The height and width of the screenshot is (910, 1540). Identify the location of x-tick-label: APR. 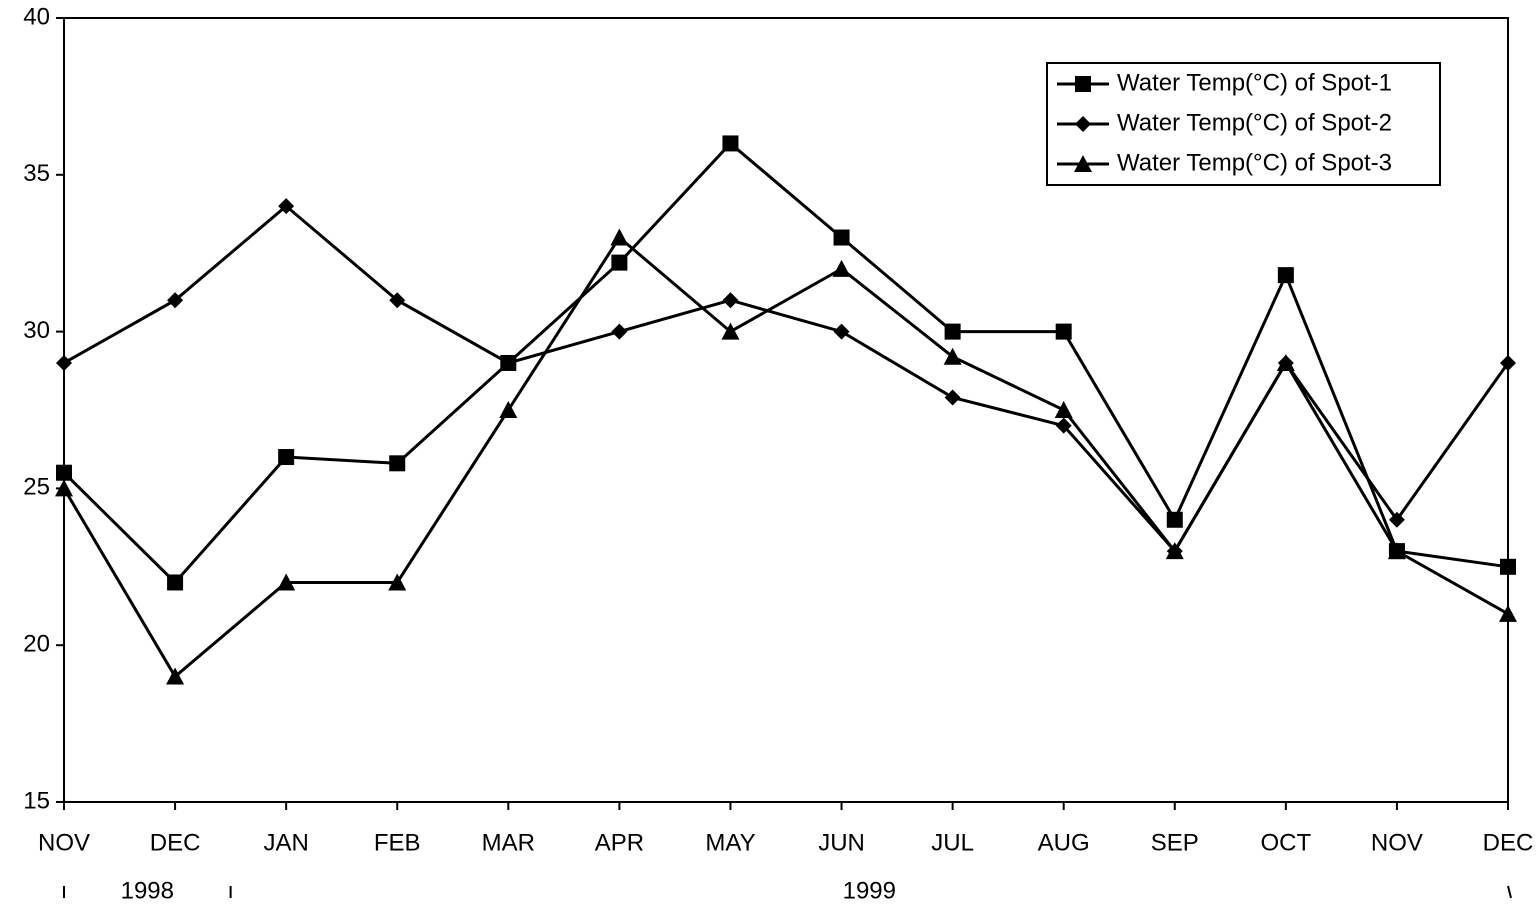
(619, 842).